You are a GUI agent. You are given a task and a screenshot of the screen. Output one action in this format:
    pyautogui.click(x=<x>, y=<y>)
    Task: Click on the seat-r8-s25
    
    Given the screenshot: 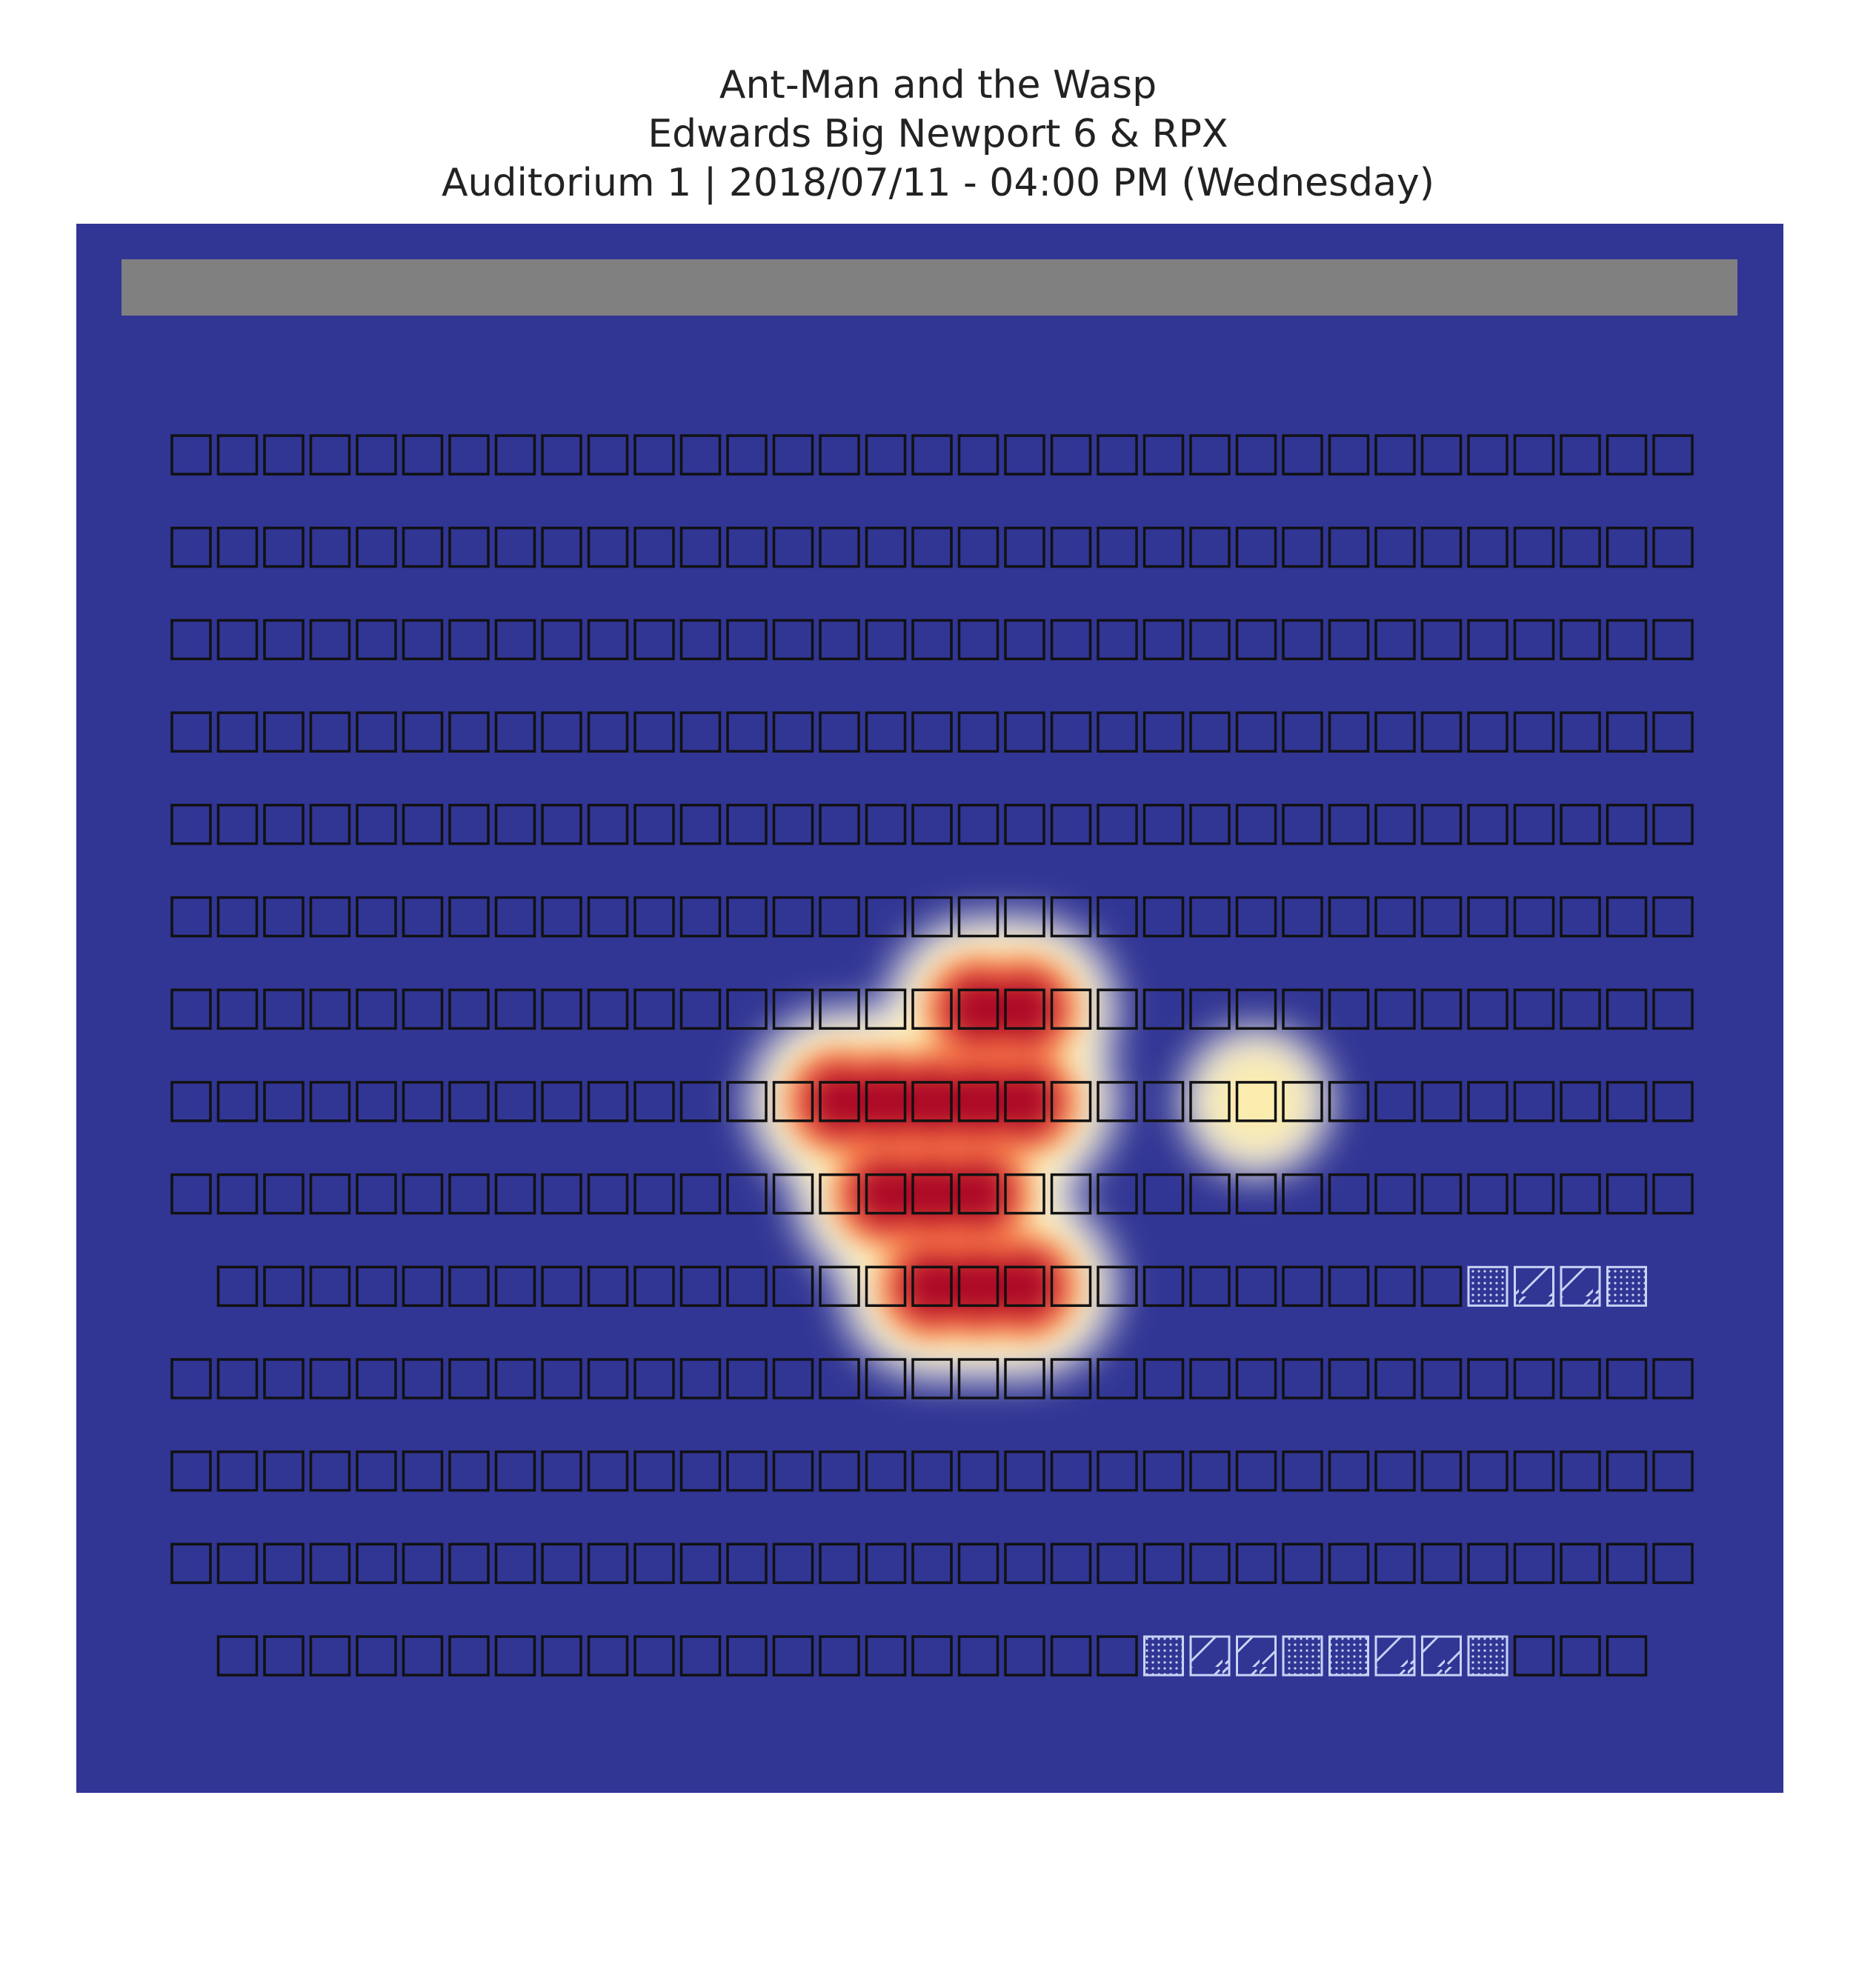 What is the action you would take?
    pyautogui.click(x=1302, y=1102)
    